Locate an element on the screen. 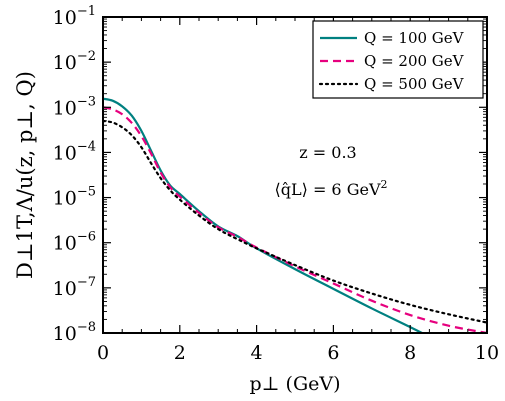 The image size is (505, 401). legend: Q = 100 GeV Q = 200 GeV Q = 500 GeV is located at coordinates (398, 59).